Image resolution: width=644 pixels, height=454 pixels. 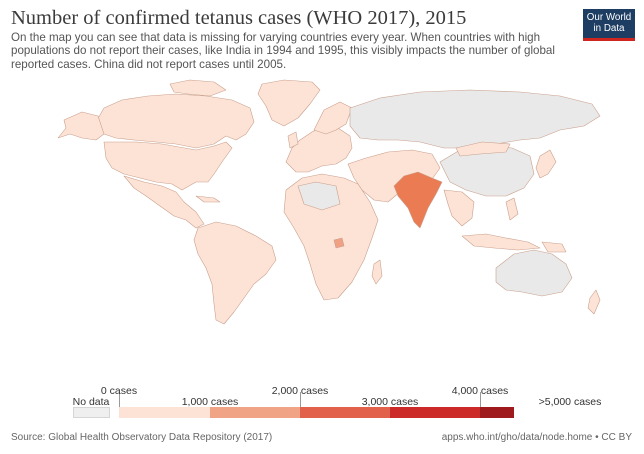 What do you see at coordinates (208, 199) in the screenshot?
I see `caribbean-shape` at bounding box center [208, 199].